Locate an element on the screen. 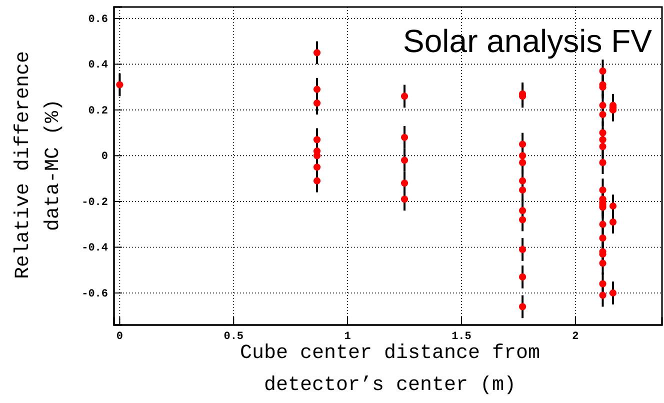  x-tick-label: 1 is located at coordinates (348, 336).